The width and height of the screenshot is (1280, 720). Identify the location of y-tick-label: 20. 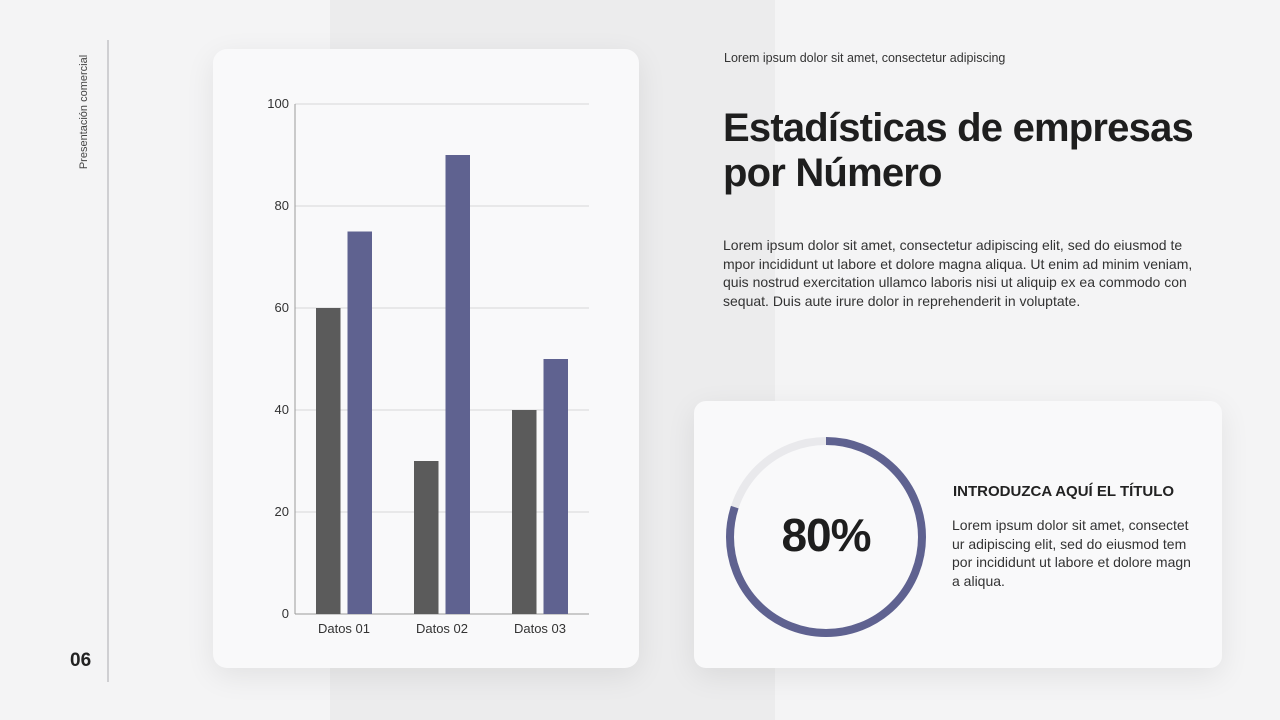
(282, 511).